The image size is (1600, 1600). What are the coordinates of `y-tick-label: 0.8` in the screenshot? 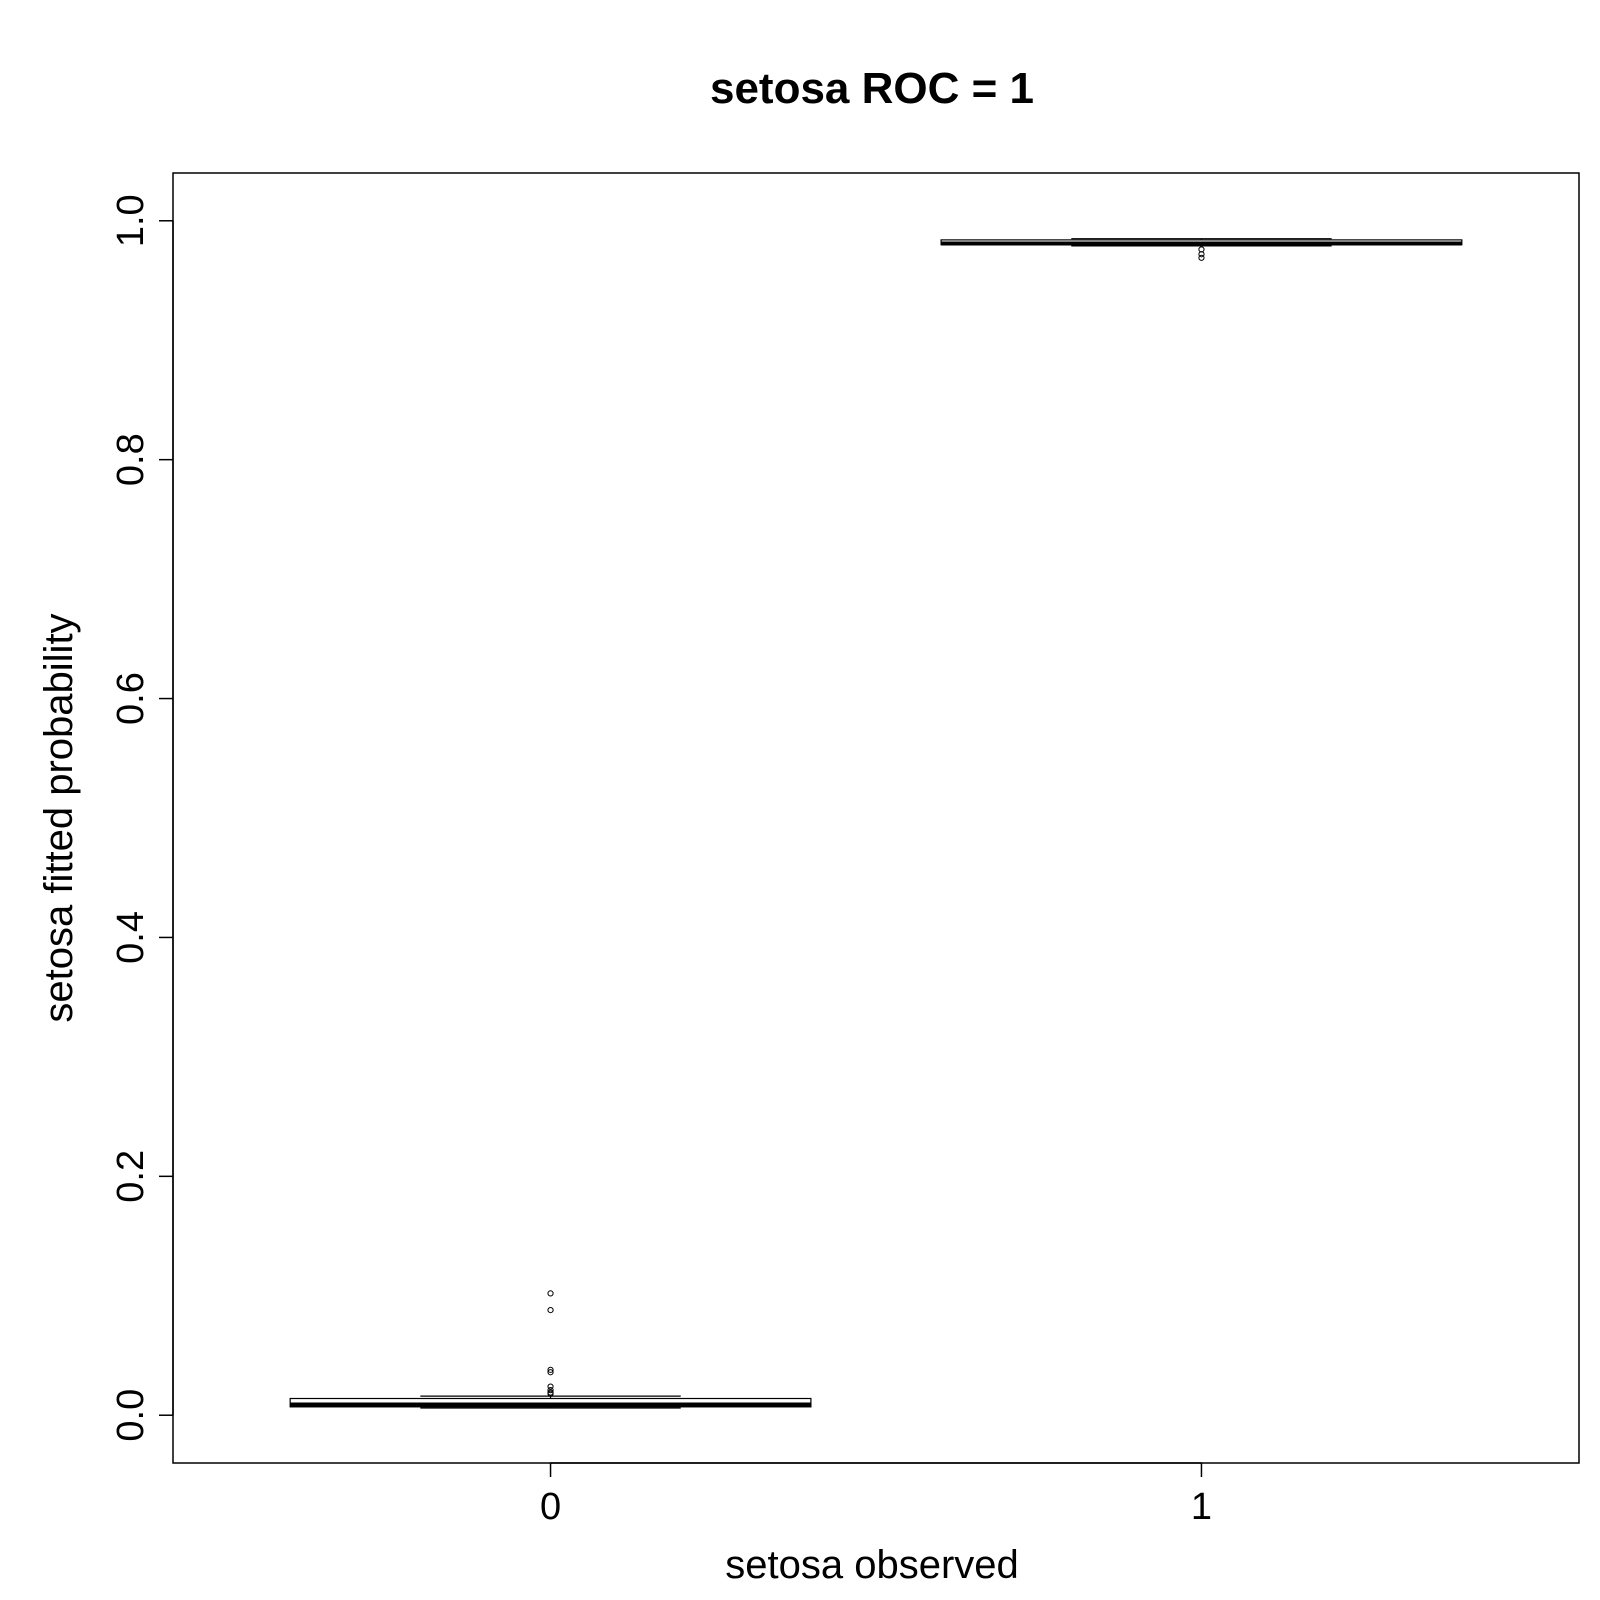 It's located at (131, 459).